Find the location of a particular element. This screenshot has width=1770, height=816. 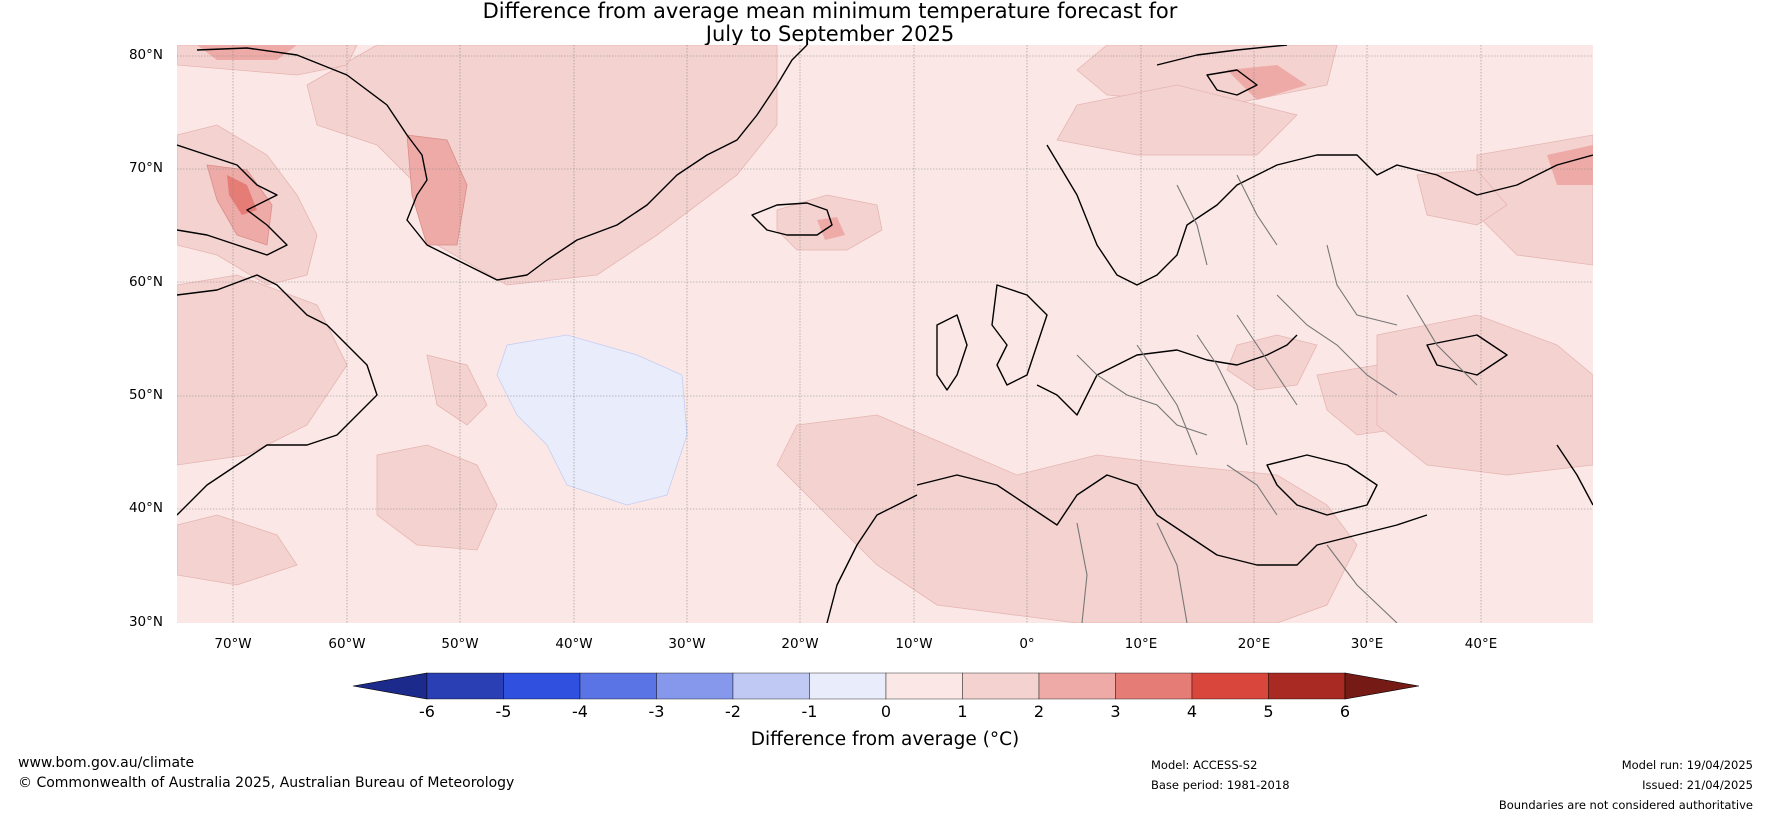

lon-label-0: 0° is located at coordinates (1027, 644).